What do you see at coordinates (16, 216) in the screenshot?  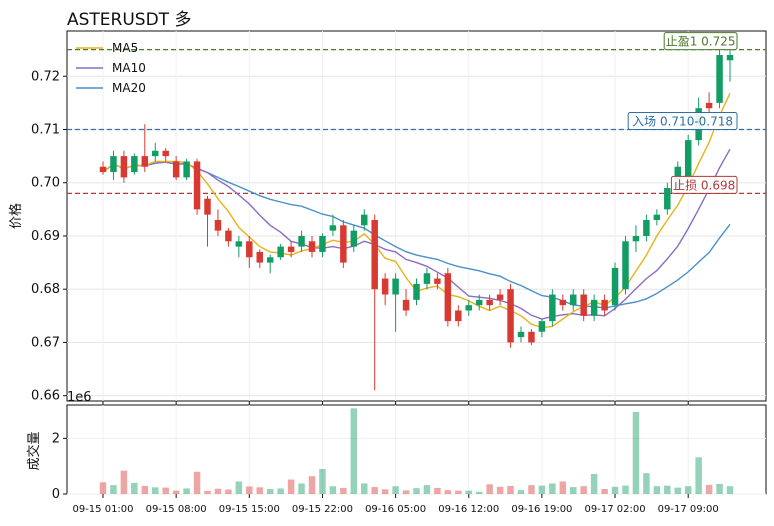 I see `price-axis-label: 价格` at bounding box center [16, 216].